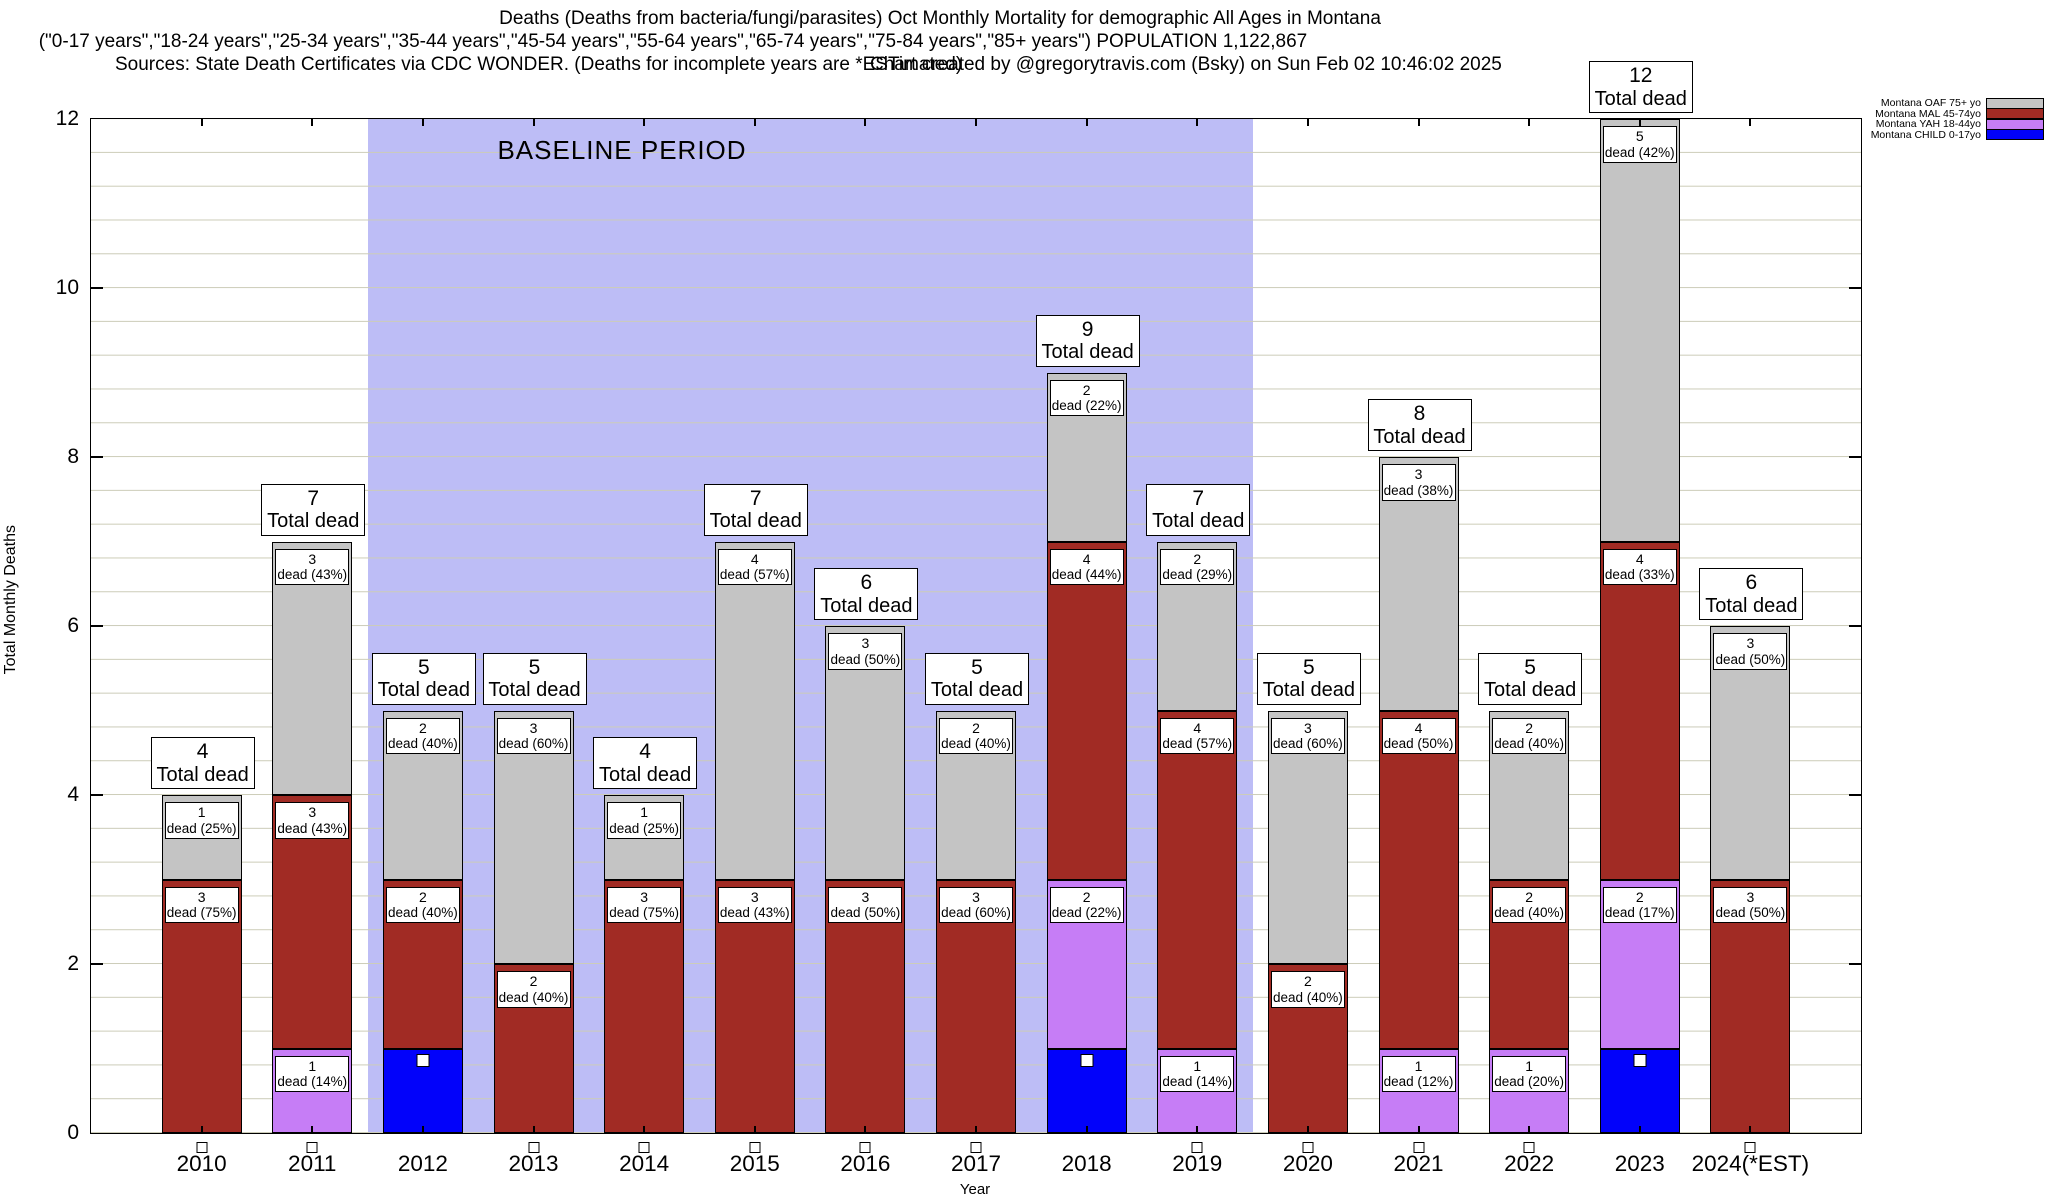  Describe the element at coordinates (865, 1163) in the screenshot. I see `year-tick-label: 2016` at that location.